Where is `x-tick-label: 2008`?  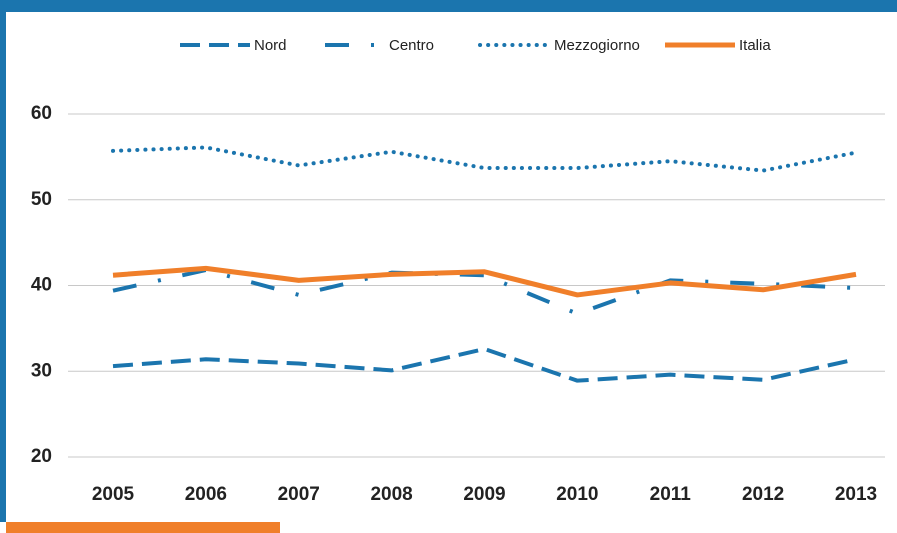 x-tick-label: 2008 is located at coordinates (391, 494).